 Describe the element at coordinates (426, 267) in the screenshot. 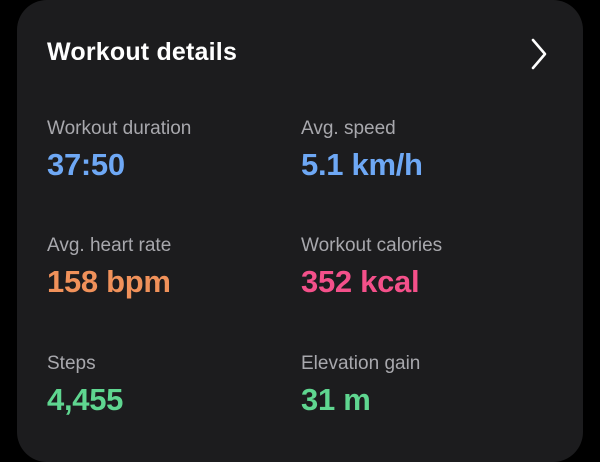

I see `metric-workout-calories: Workout calories 352 kcal` at that location.